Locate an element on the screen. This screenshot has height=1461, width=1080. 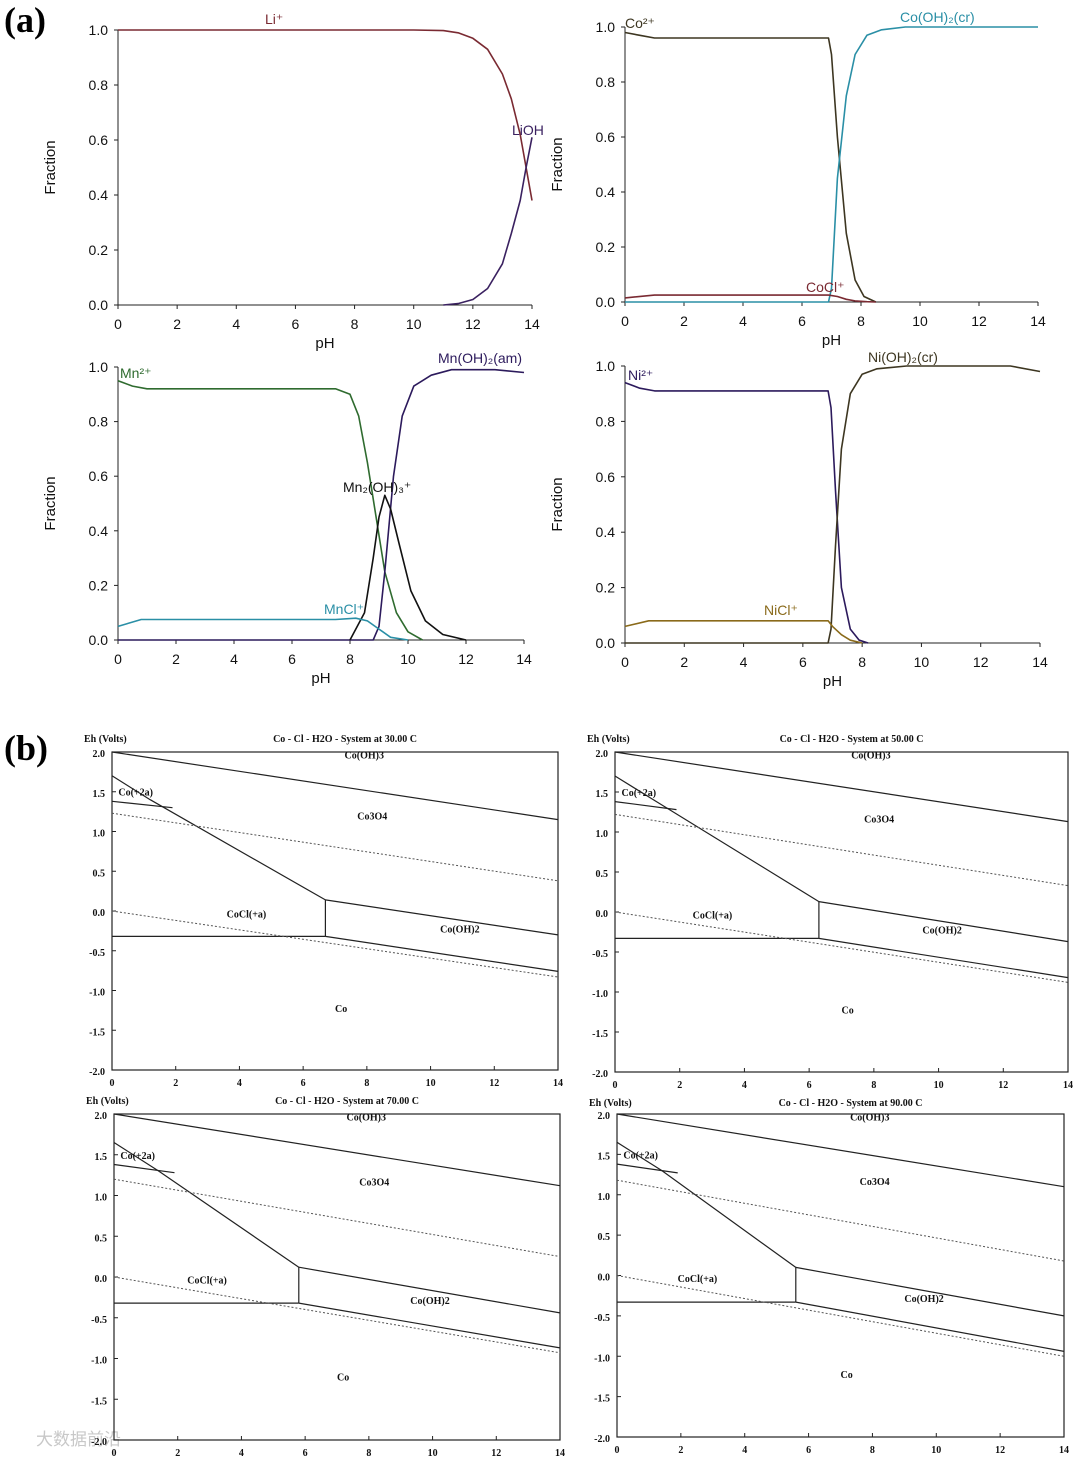
series-label: NiCl⁺ is located at coordinates (781, 610).